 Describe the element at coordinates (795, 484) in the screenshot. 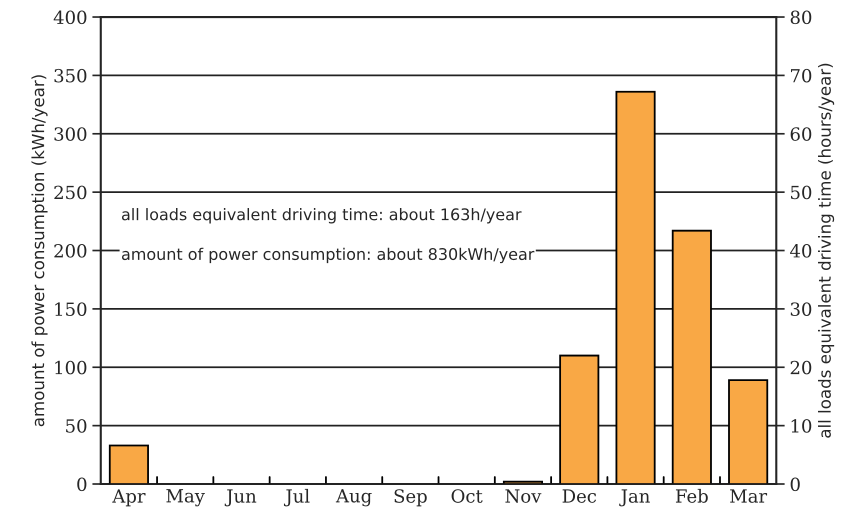

I see `y2-tick-label: 0` at that location.